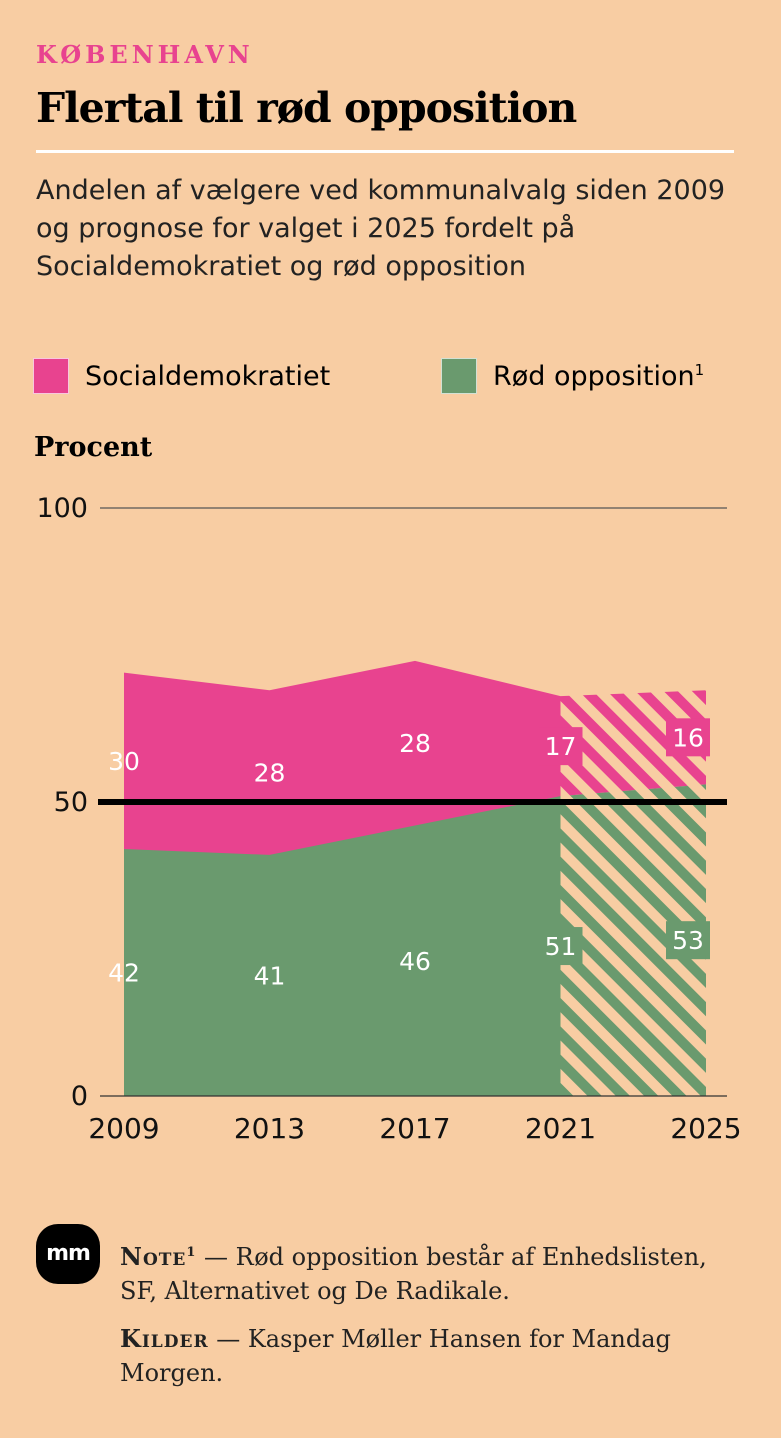  What do you see at coordinates (342, 946) in the screenshot?
I see `area-rod-opposition` at bounding box center [342, 946].